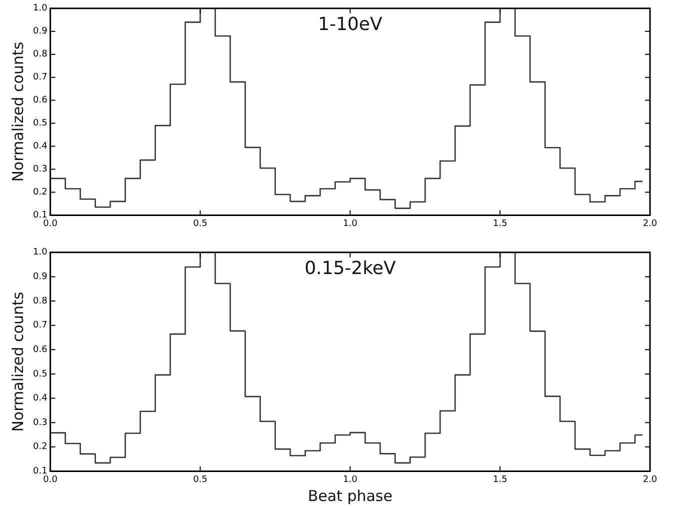  I want to click on annotation: 1-10eV, so click(350, 25).